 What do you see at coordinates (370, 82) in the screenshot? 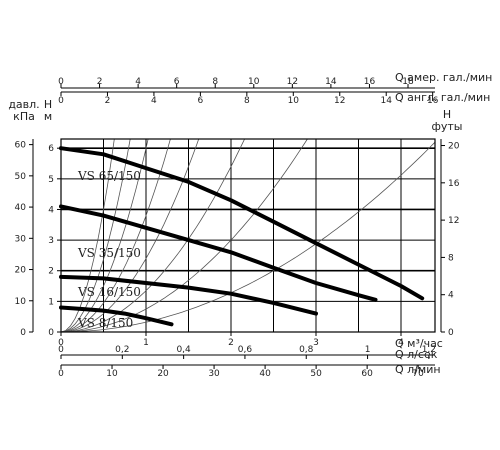
I see `usgpm-axis-tick-label: 16` at bounding box center [370, 82].